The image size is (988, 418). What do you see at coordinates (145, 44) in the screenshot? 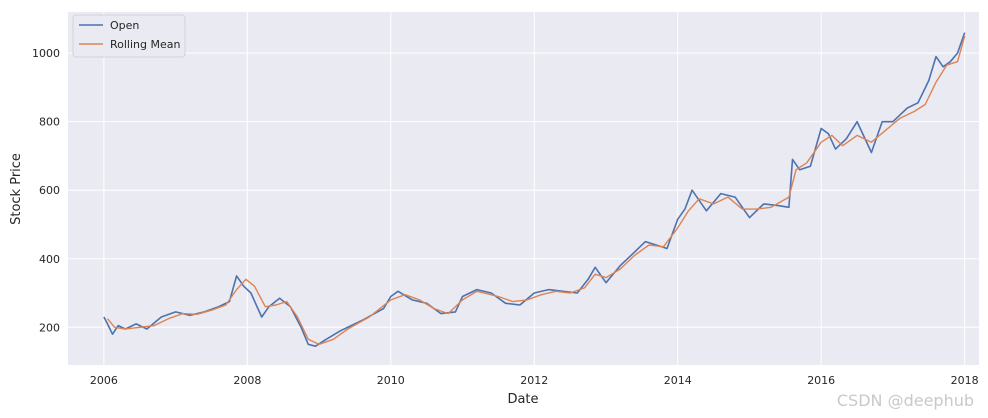
I see `legend-rolling-label: Rolling Mean` at bounding box center [145, 44].